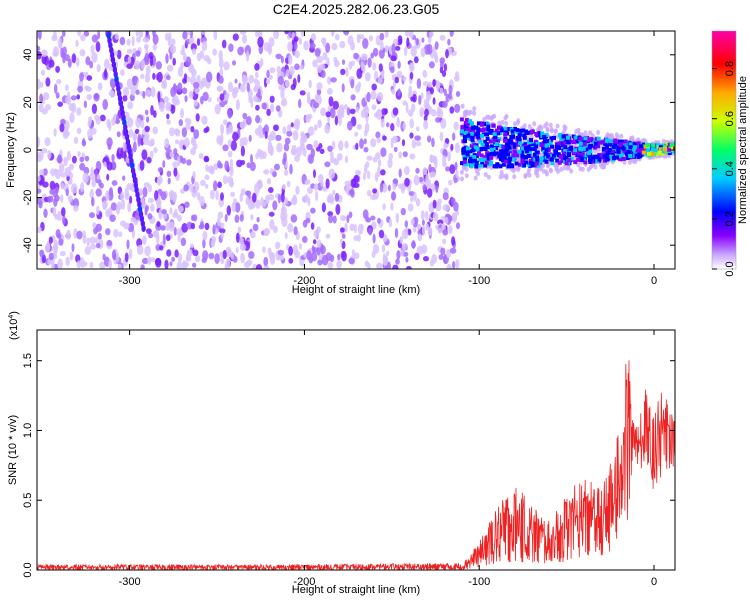  I want to click on x-tick-label: -300, so click(130, 582).